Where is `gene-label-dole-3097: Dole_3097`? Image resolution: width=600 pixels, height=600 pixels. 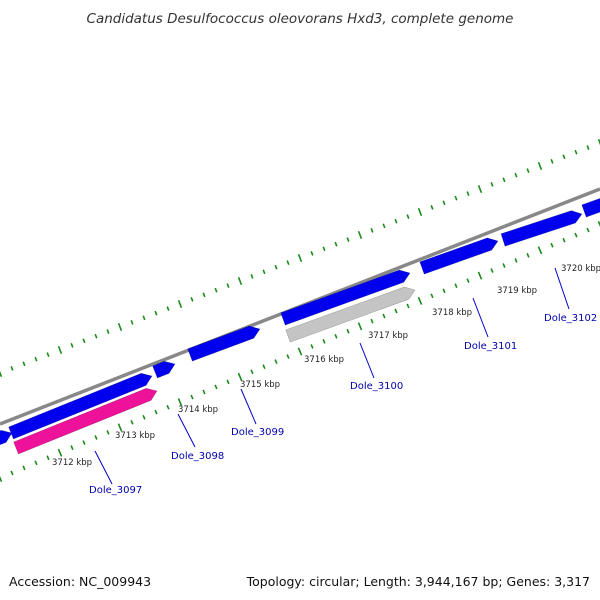 gene-label-dole-3097: Dole_3097 is located at coordinates (115, 490).